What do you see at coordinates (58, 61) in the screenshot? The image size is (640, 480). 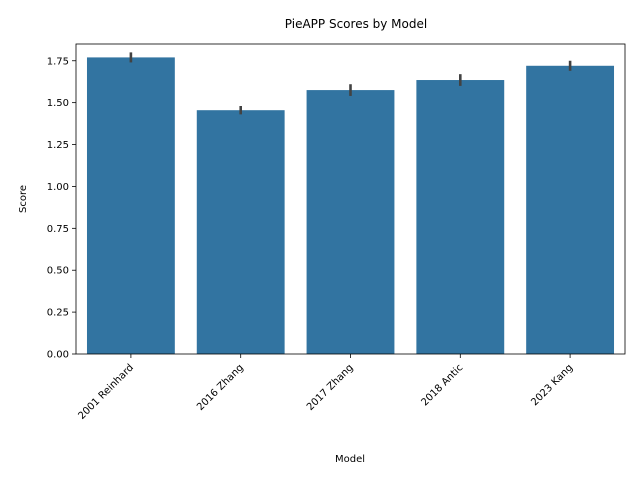 I see `y-tick-label: 1.75` at bounding box center [58, 61].